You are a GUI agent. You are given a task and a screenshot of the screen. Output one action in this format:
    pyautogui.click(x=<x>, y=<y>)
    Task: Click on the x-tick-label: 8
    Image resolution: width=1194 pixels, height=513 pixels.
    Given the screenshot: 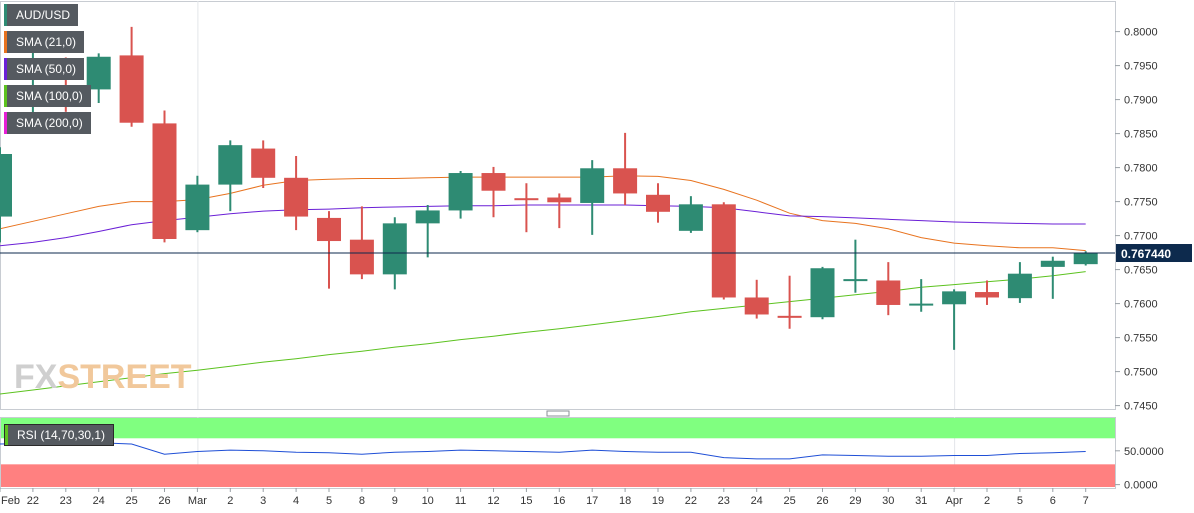 What is the action you would take?
    pyautogui.click(x=362, y=501)
    